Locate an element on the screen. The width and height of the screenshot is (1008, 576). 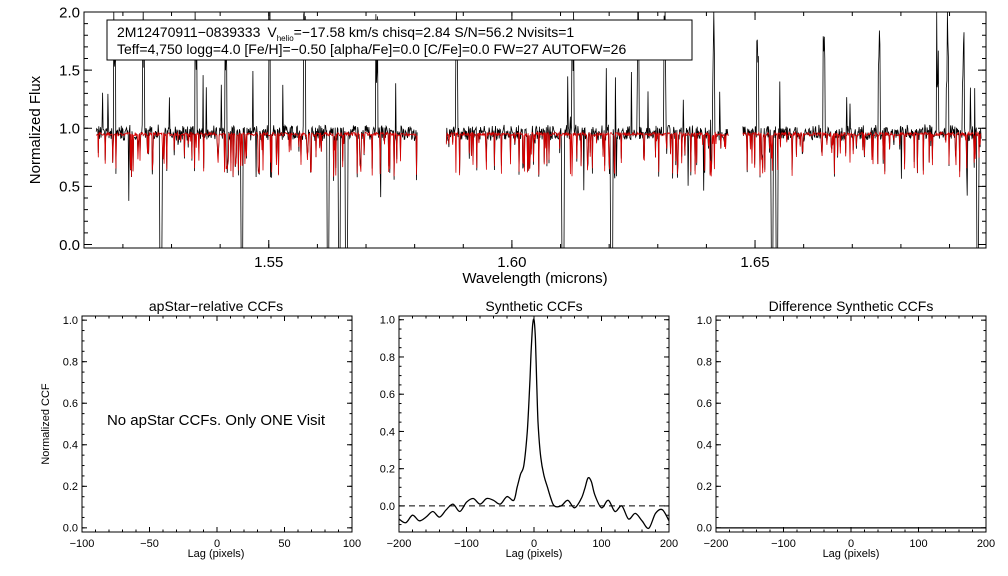
x-tick-label: 1.55 is located at coordinates (268, 262).